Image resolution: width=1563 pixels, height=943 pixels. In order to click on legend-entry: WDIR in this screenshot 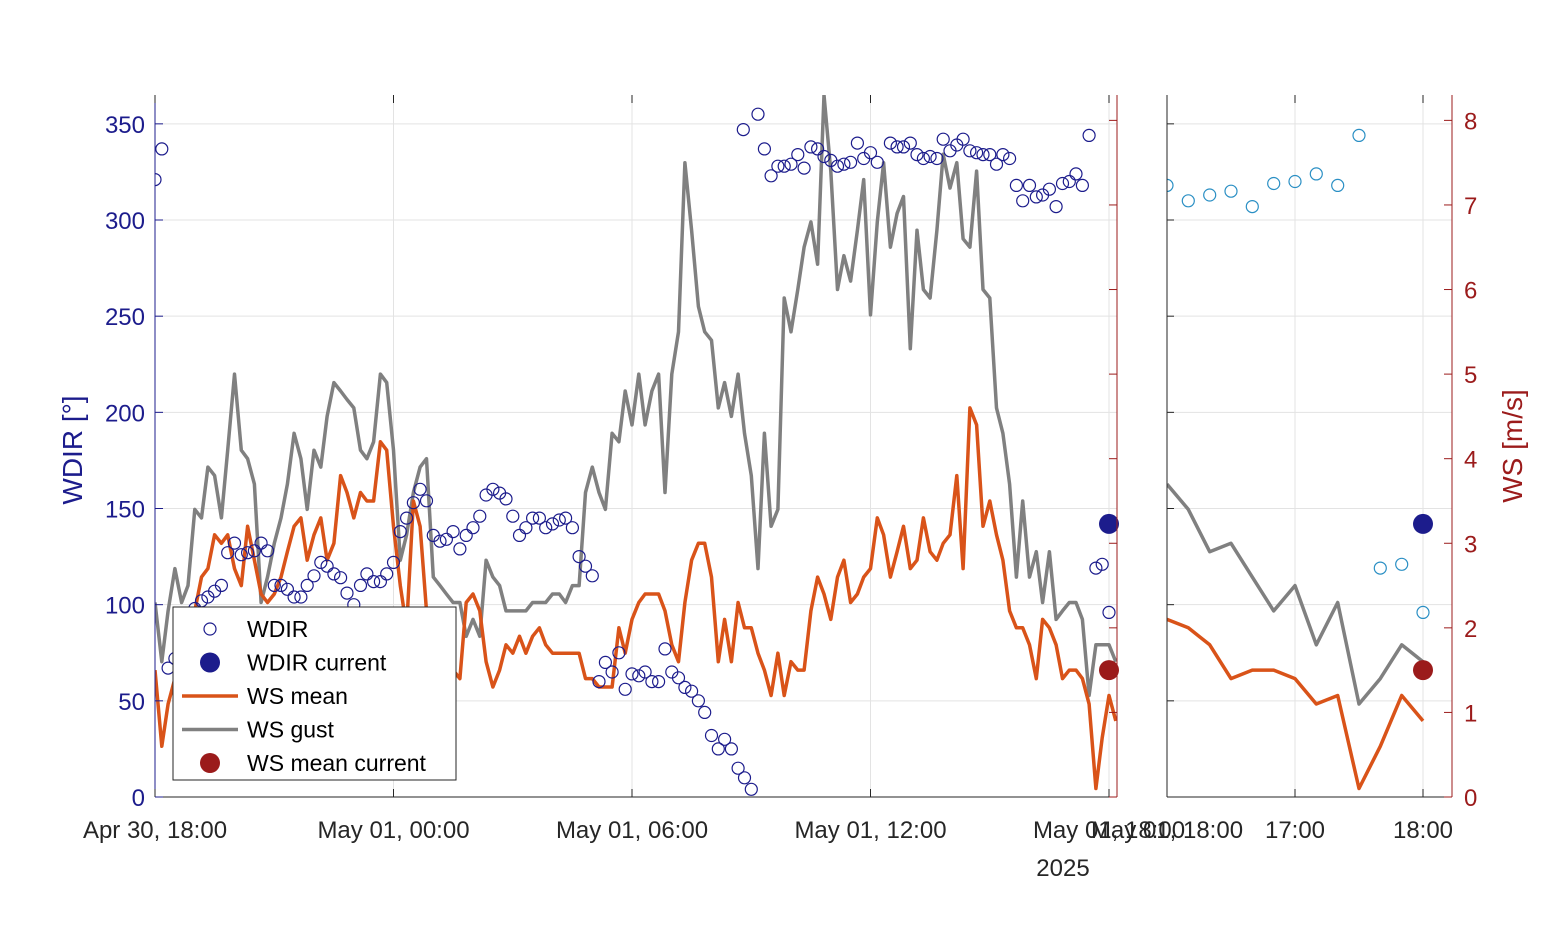, I will do `click(255, 629)`.